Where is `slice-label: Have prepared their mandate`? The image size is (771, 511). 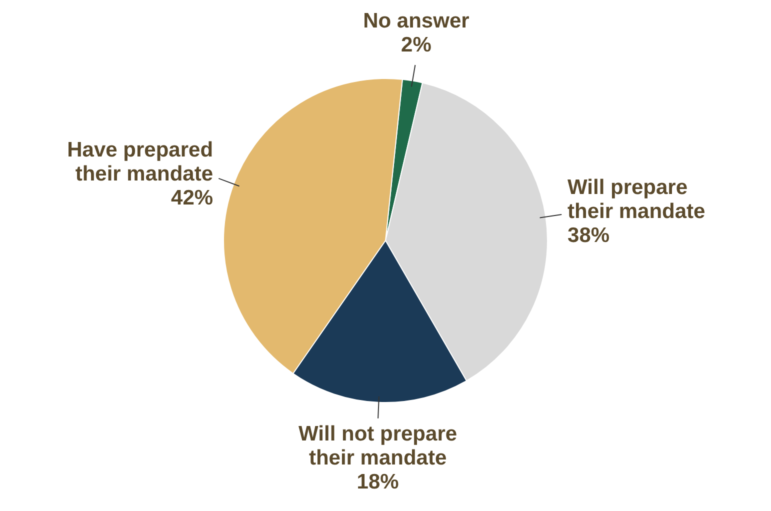
slice-label: Have prepared their mandate is located at coordinates (140, 162).